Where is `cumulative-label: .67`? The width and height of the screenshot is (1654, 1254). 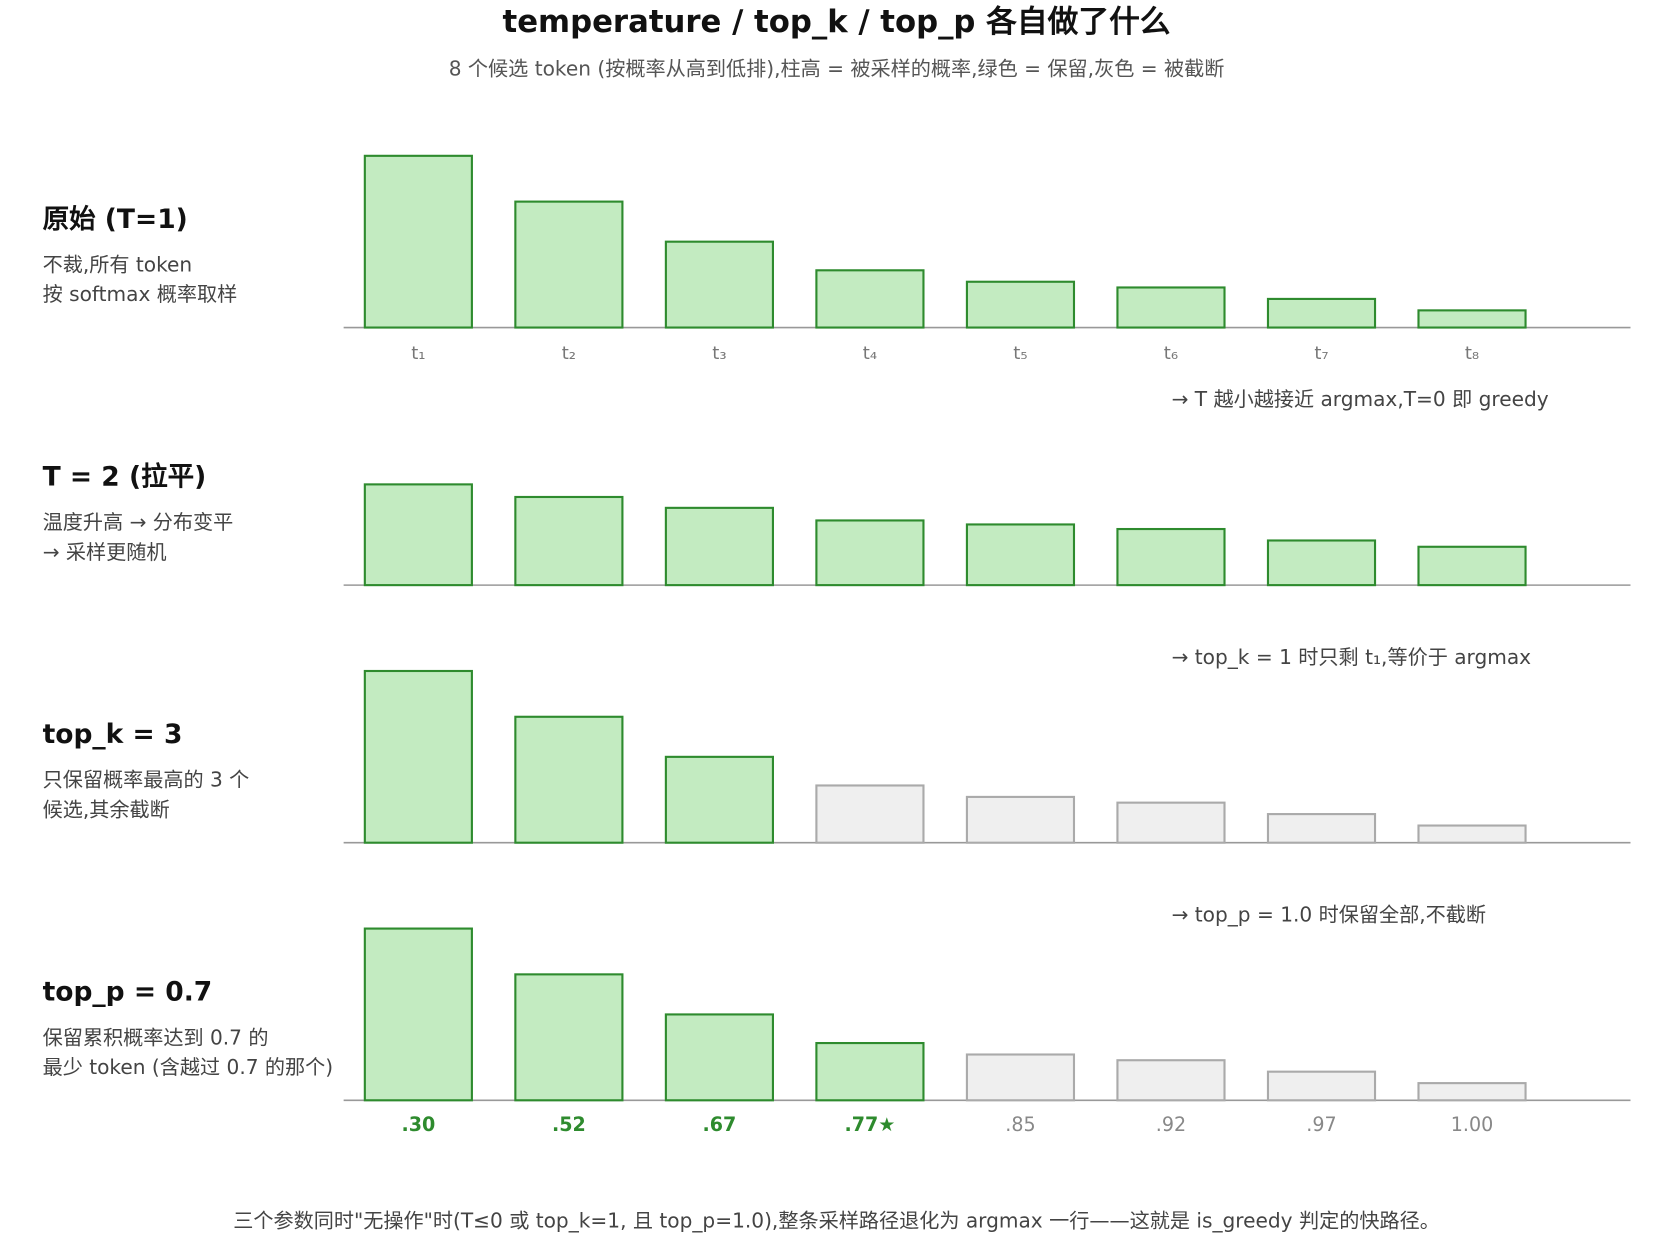
cumulative-label: .67 is located at coordinates (720, 1125).